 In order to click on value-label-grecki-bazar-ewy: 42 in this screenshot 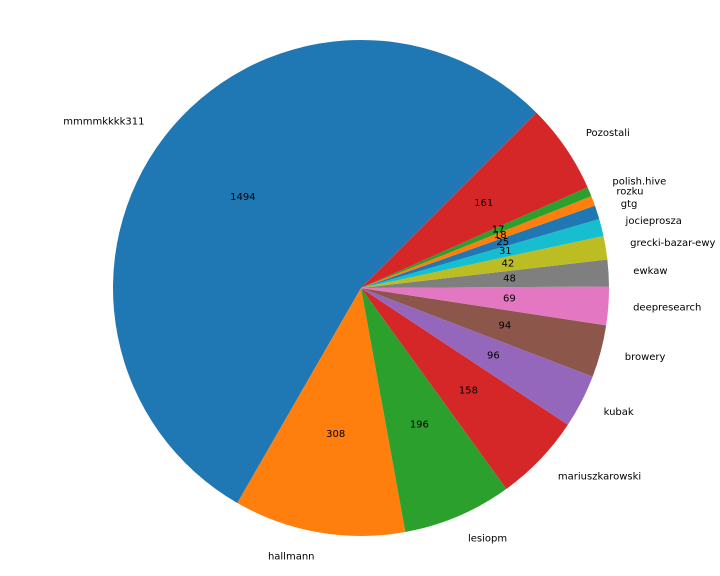, I will do `click(507, 263)`.